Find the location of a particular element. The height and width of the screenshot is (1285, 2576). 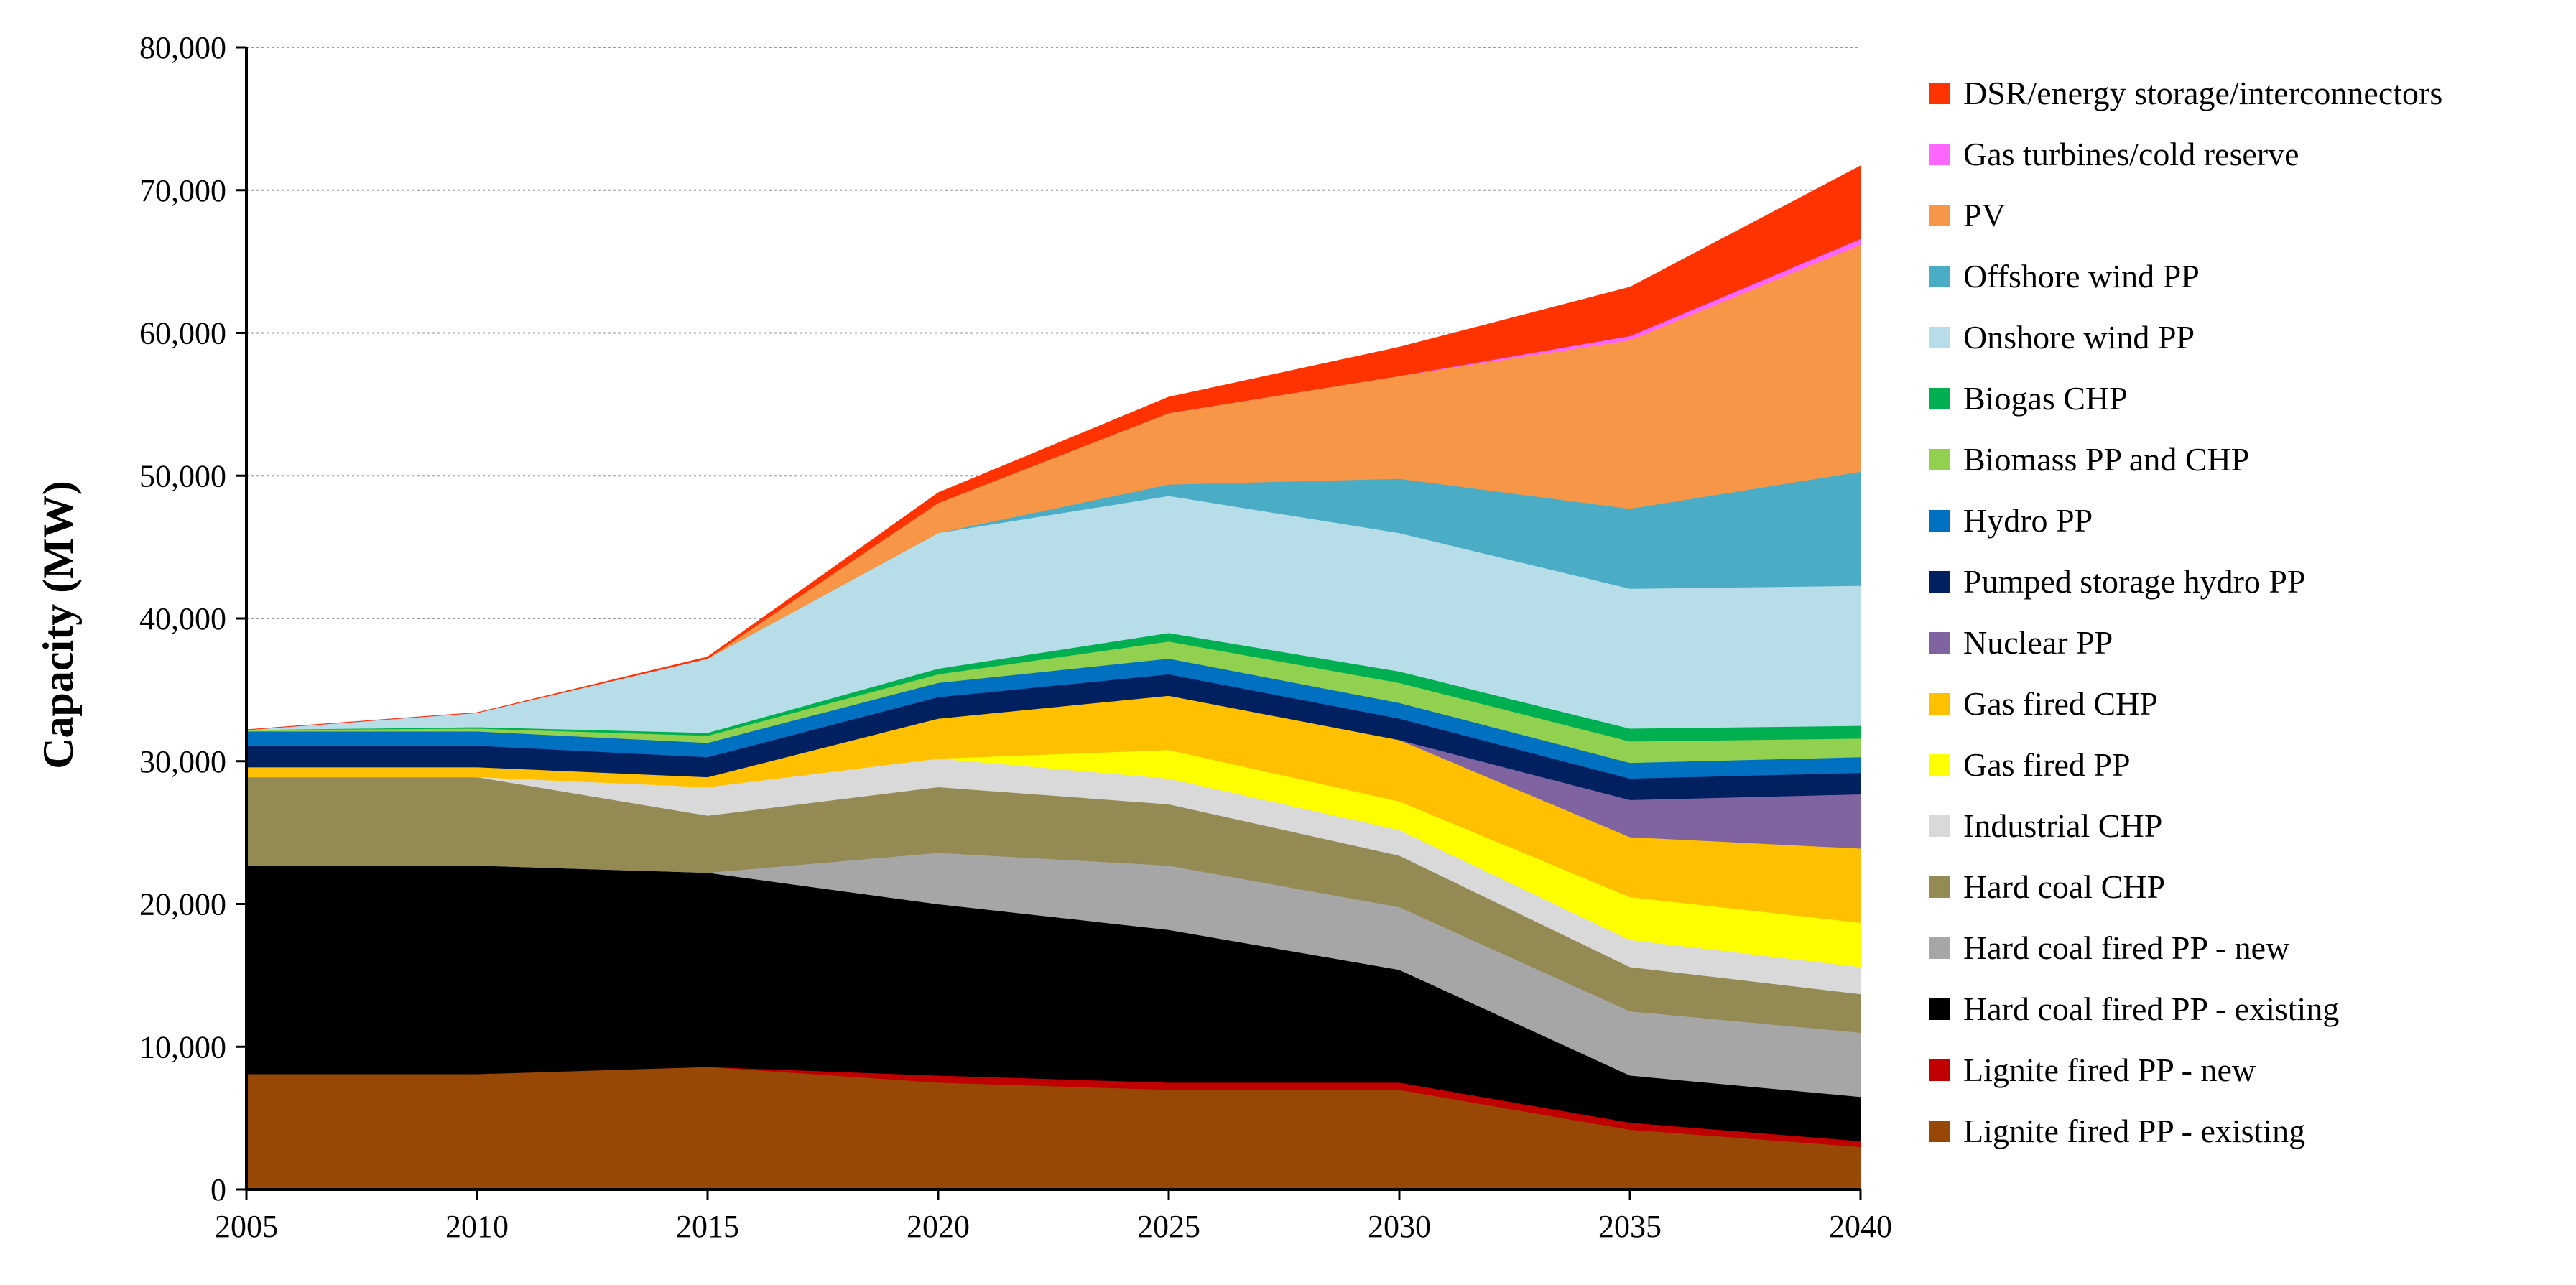

x-tick-label-4: 2025 is located at coordinates (1168, 1226).